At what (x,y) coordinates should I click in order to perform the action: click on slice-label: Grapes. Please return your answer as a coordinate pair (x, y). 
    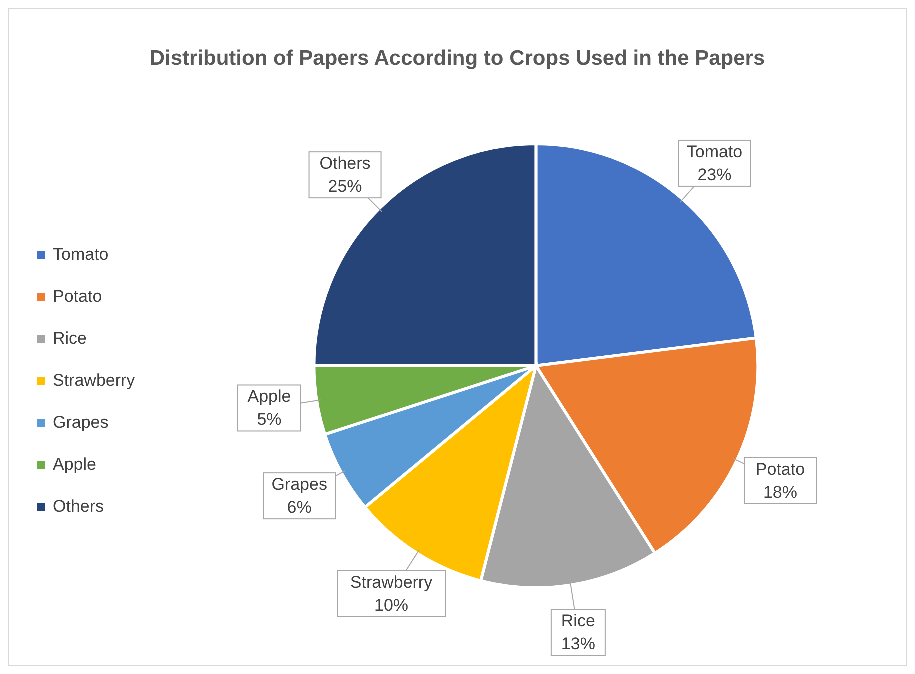
    Looking at the image, I should click on (300, 484).